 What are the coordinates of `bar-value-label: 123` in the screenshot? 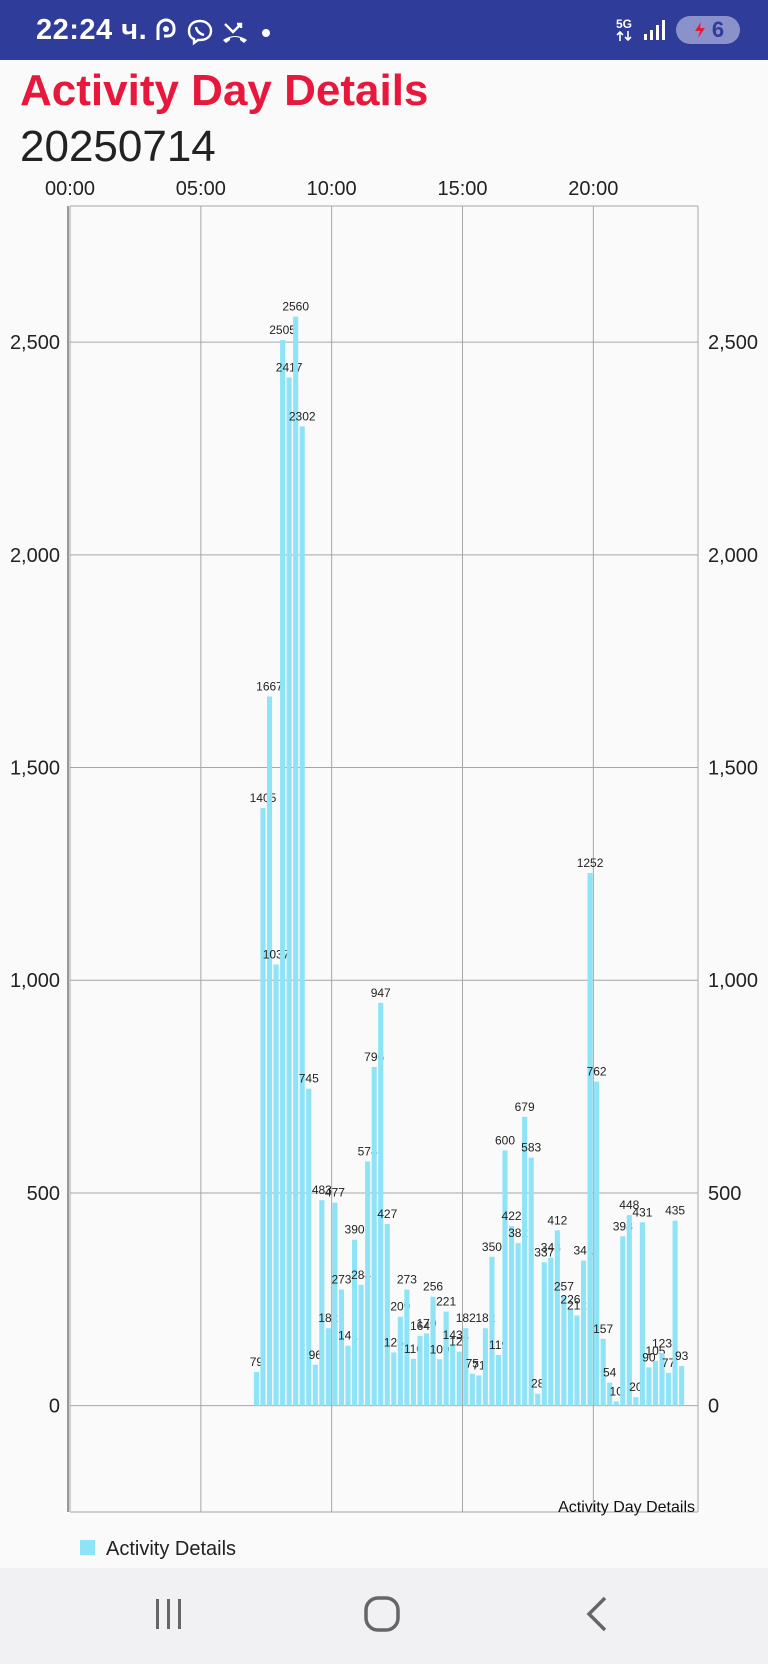 It's located at (662, 1343).